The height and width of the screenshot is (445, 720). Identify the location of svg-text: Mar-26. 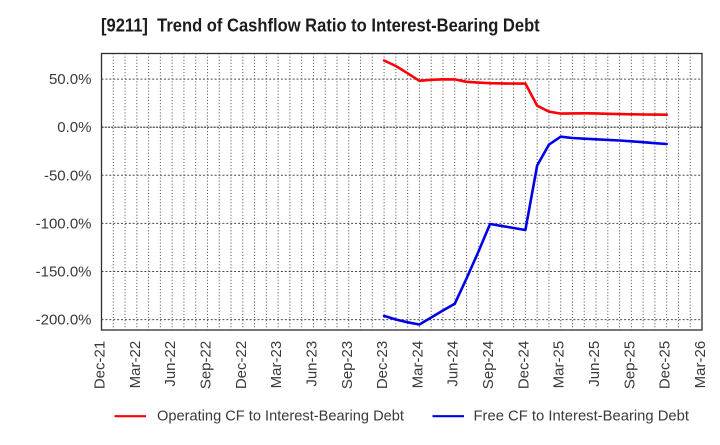
(700, 365).